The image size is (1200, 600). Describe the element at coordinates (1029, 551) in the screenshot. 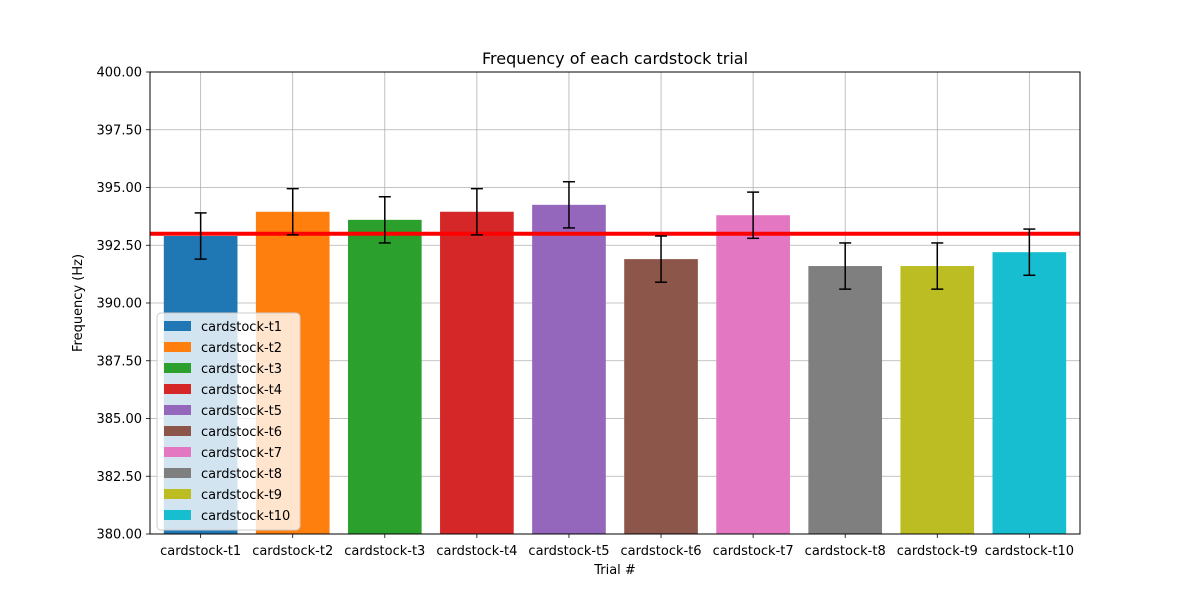

I see `x-tick-label: cardstock-t10` at that location.